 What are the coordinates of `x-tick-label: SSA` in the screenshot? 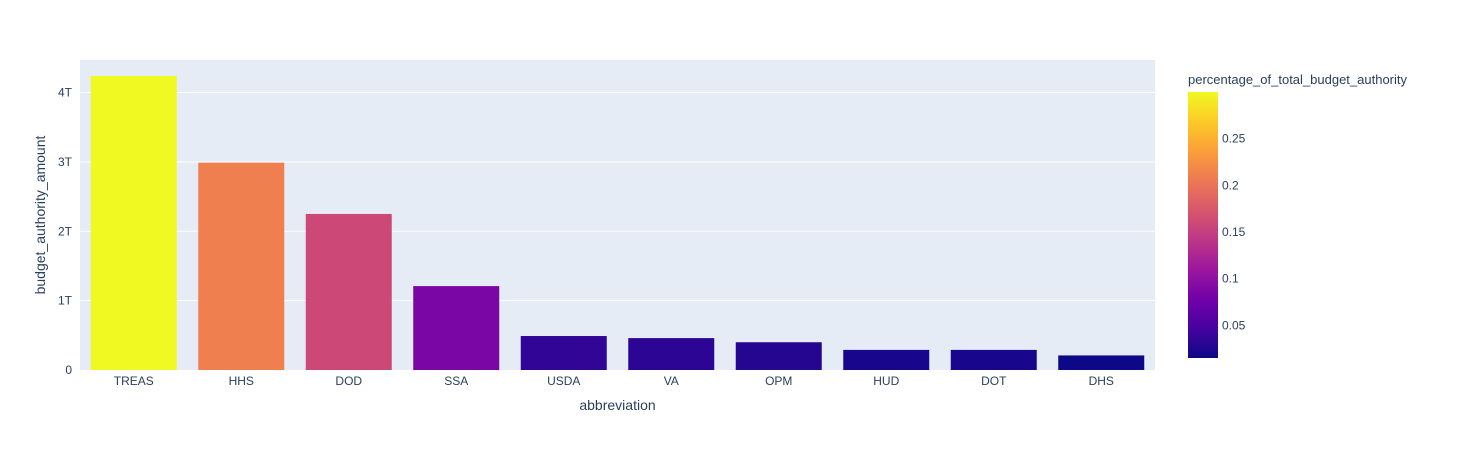 It's located at (456, 381).